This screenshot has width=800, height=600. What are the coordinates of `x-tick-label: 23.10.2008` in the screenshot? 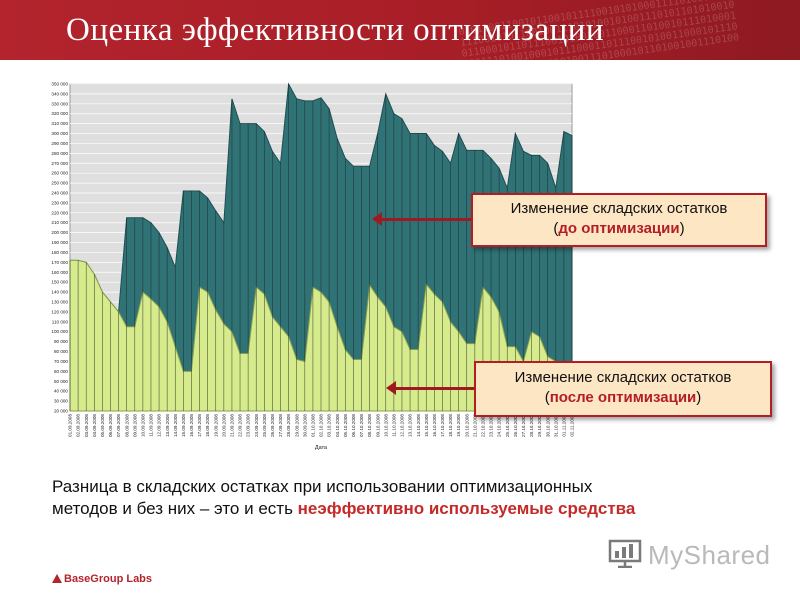 It's located at (491, 425).